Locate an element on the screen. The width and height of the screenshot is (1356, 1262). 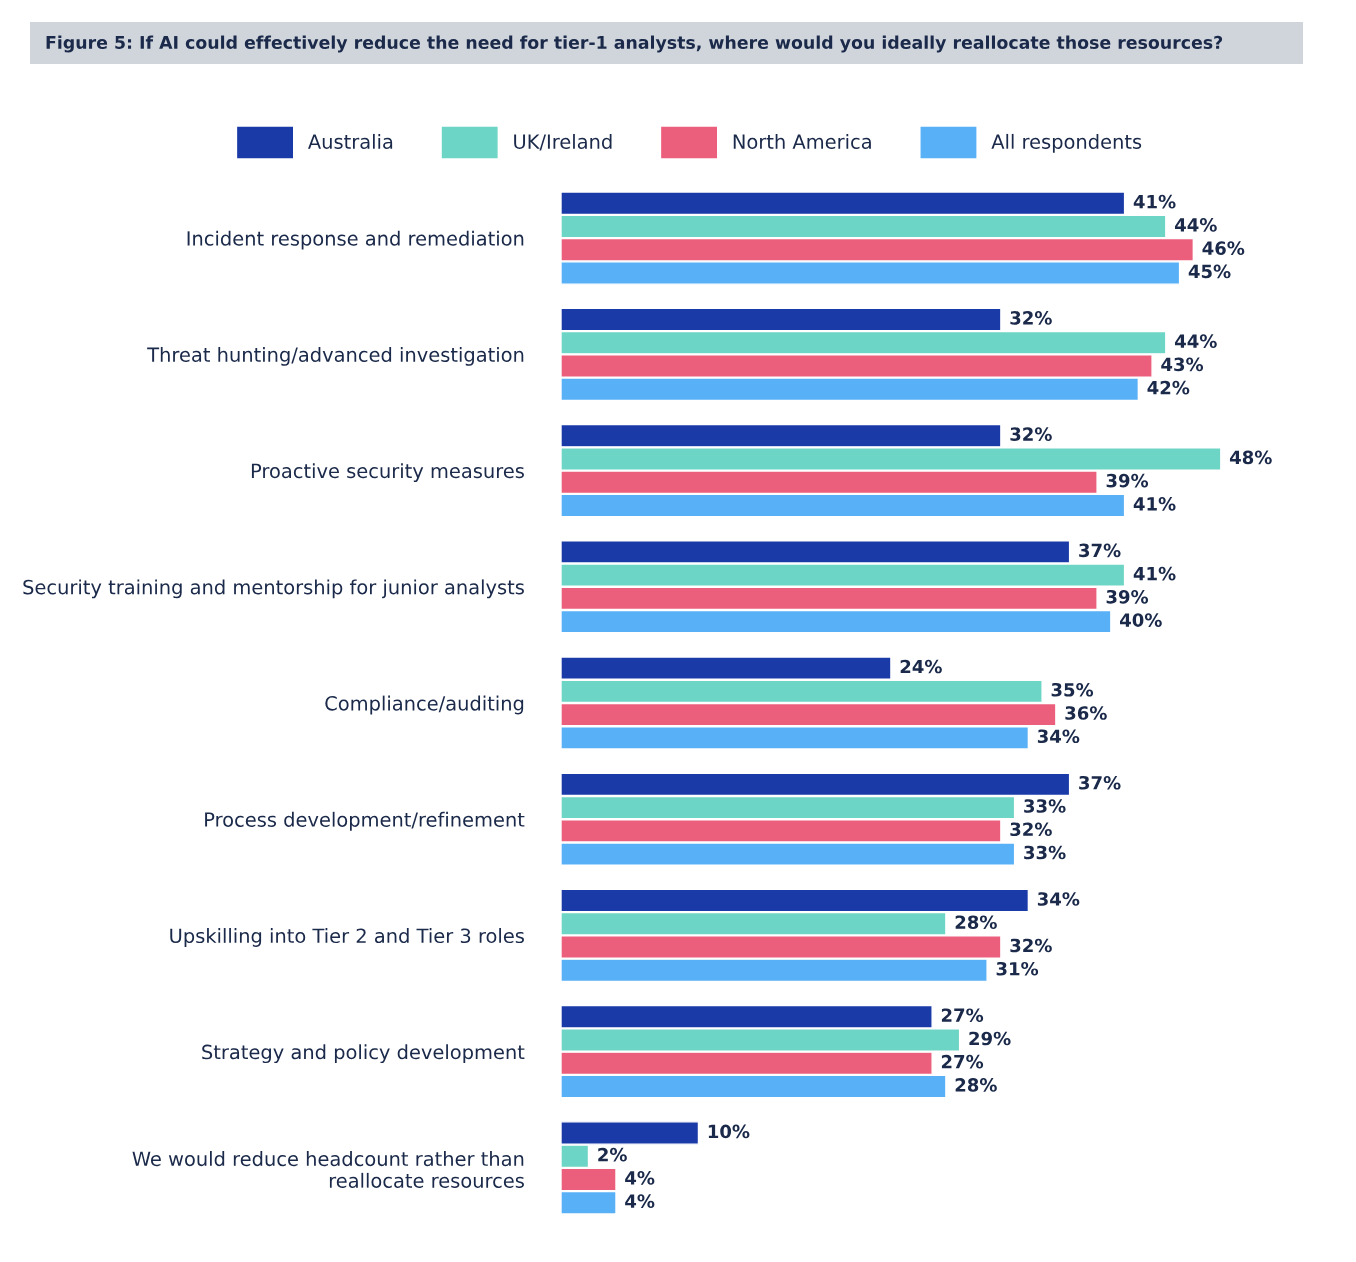
data-label: 35% is located at coordinates (1072, 689).